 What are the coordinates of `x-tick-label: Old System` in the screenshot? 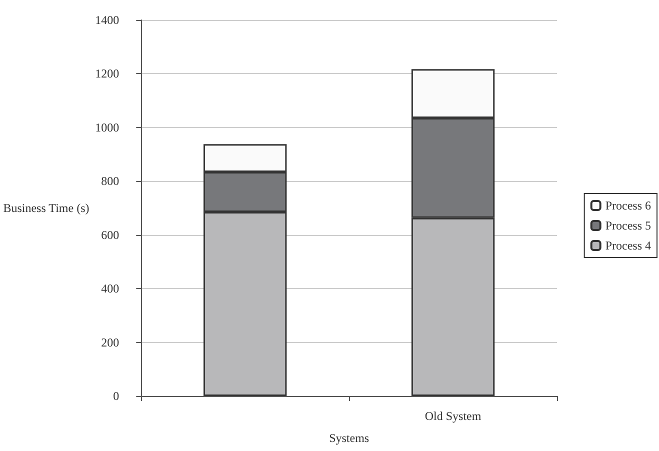 It's located at (453, 416).